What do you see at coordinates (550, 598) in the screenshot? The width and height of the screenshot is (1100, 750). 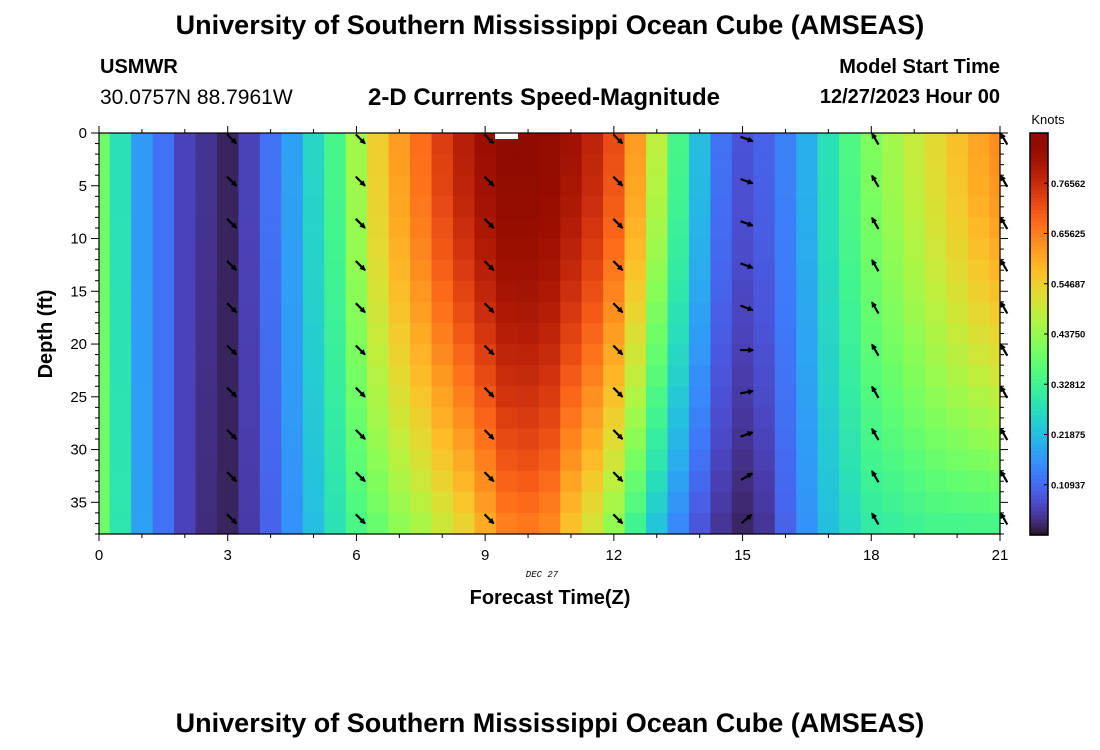 I see `x-axis-title: Forecast Time(Z)` at bounding box center [550, 598].